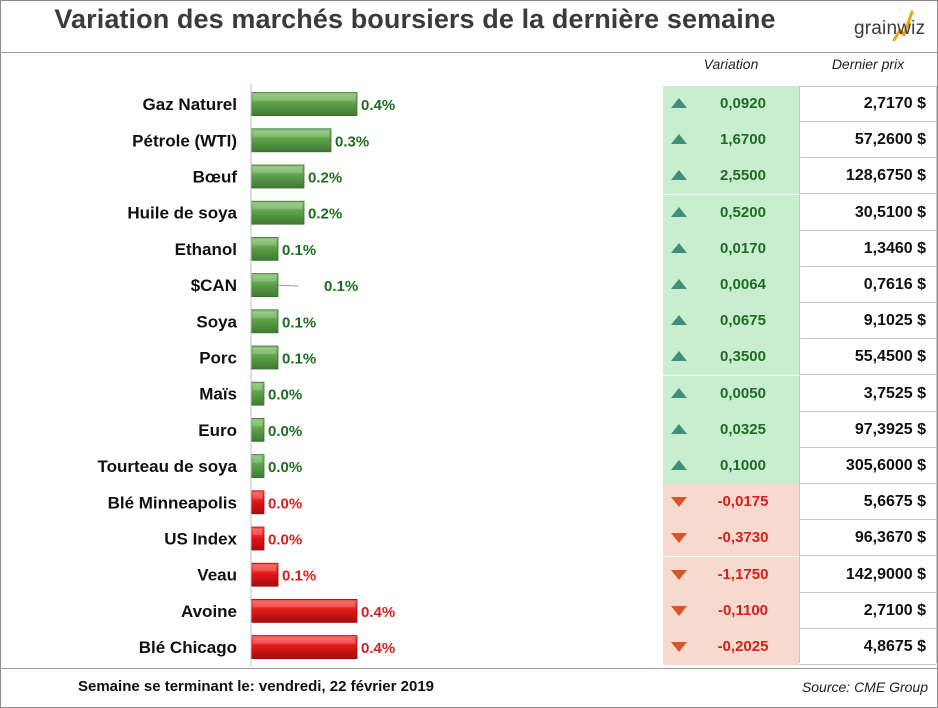  What do you see at coordinates (894, 393) in the screenshot?
I see `price-value: 3,7525 $` at bounding box center [894, 393].